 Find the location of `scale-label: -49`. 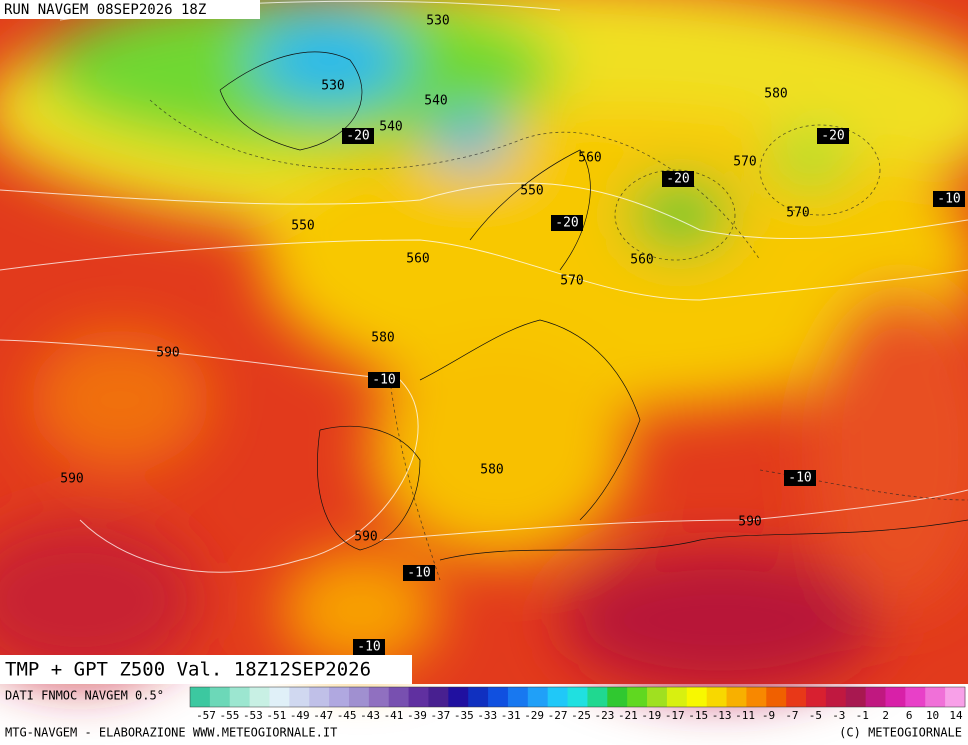

scale-label: -49 is located at coordinates (300, 715).